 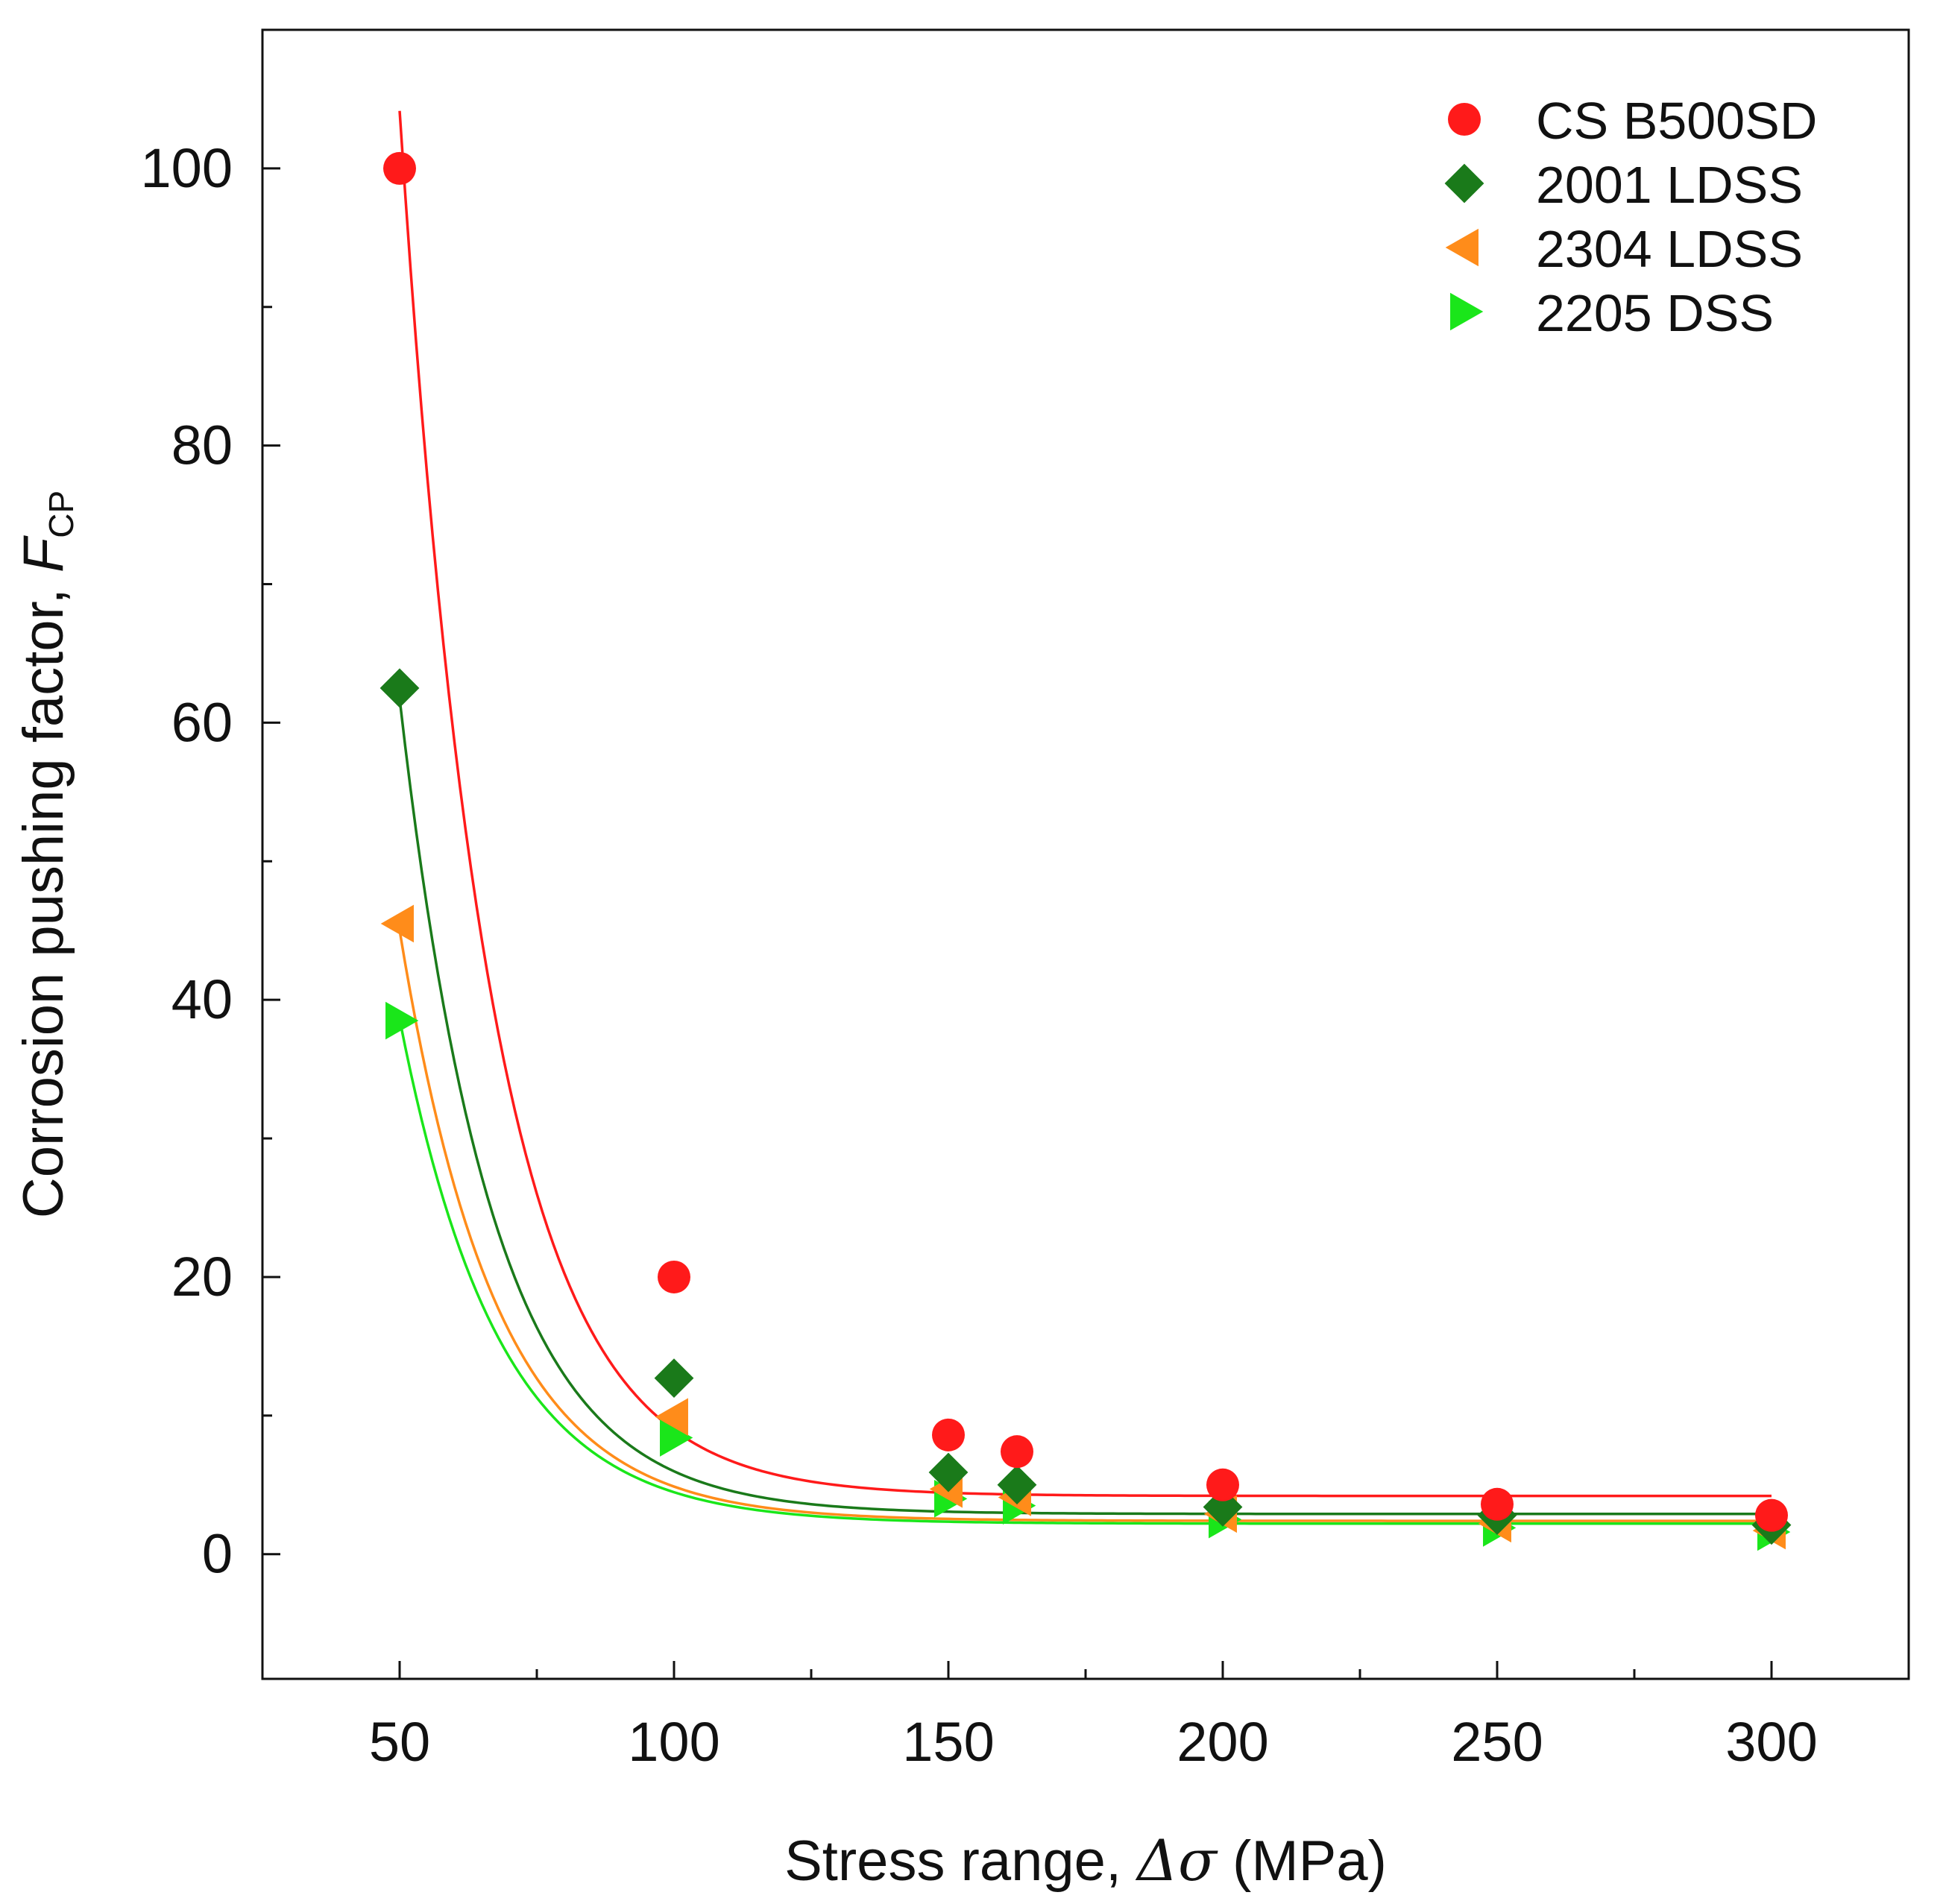 I want to click on x-tick-label: 250, so click(x=1497, y=1742).